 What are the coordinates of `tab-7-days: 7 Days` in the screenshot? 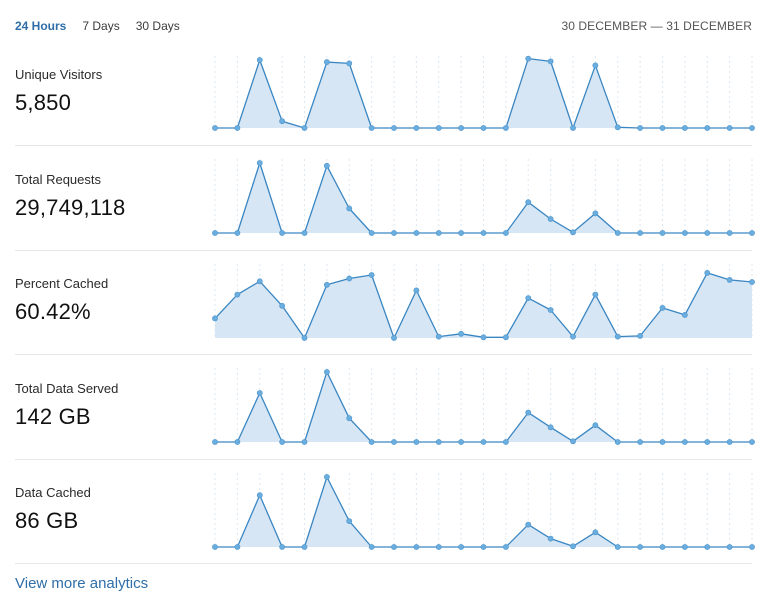 It's located at (101, 26).